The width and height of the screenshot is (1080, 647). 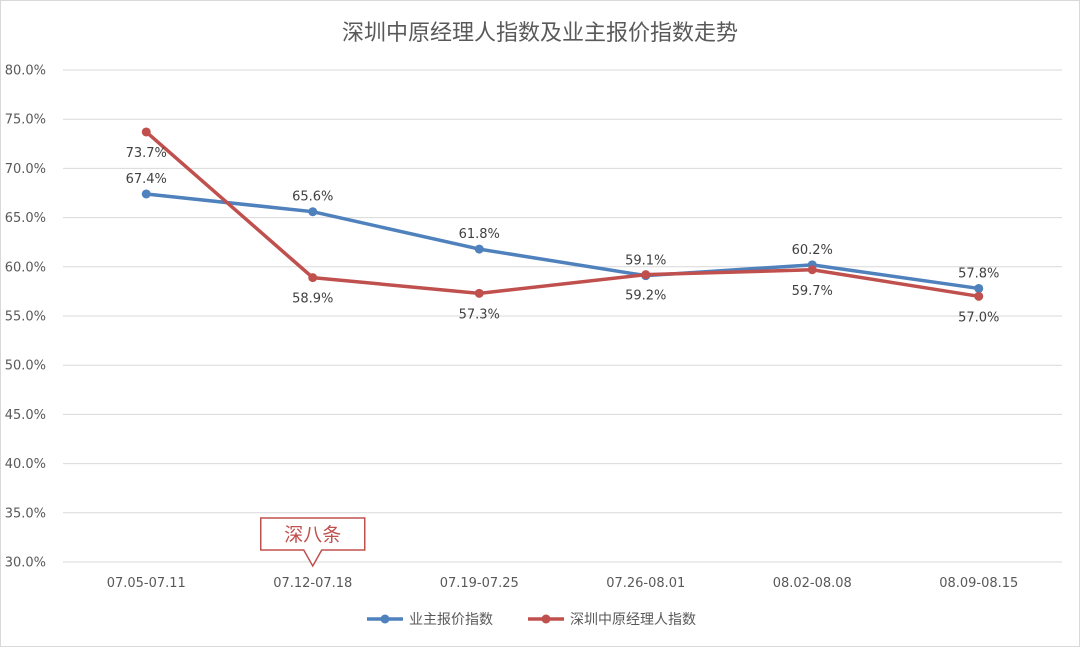 What do you see at coordinates (312, 299) in the screenshot?
I see `data-label: 58.9%` at bounding box center [312, 299].